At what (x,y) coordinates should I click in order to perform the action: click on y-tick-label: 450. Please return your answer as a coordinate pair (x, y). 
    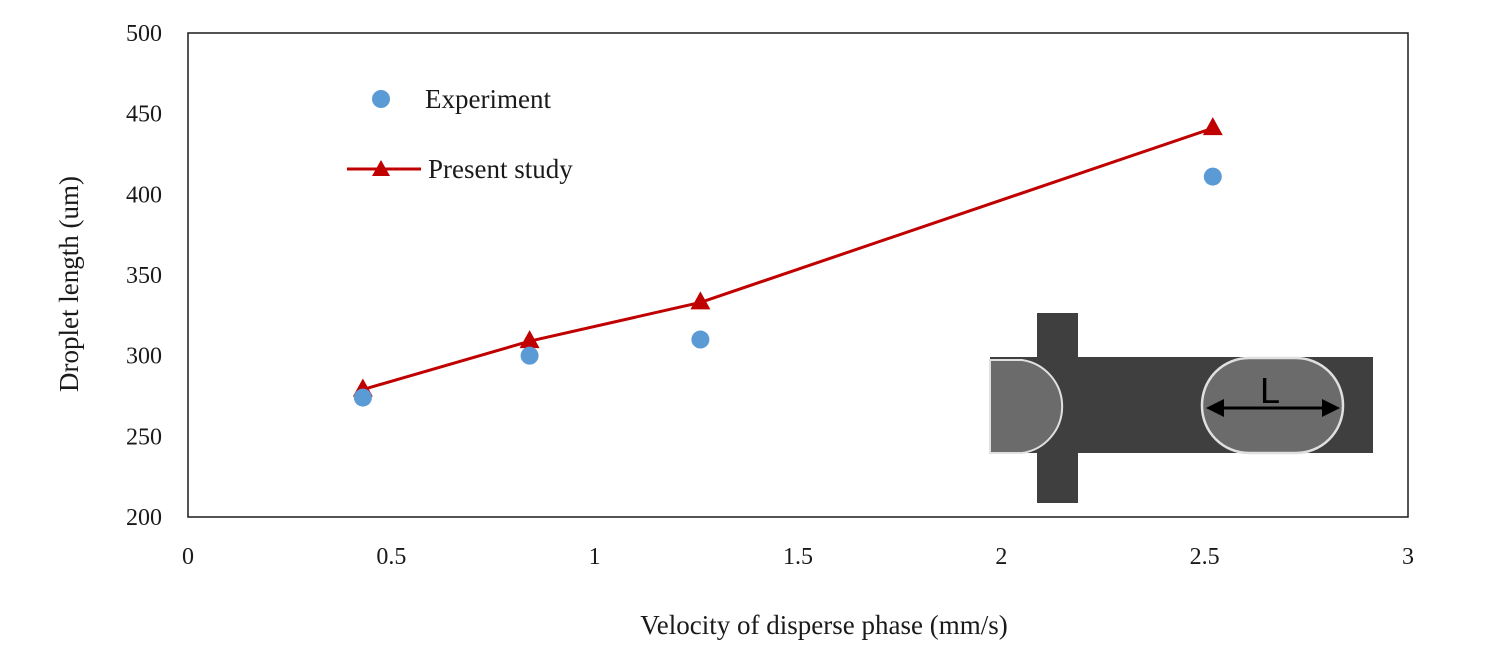
    Looking at the image, I should click on (144, 115).